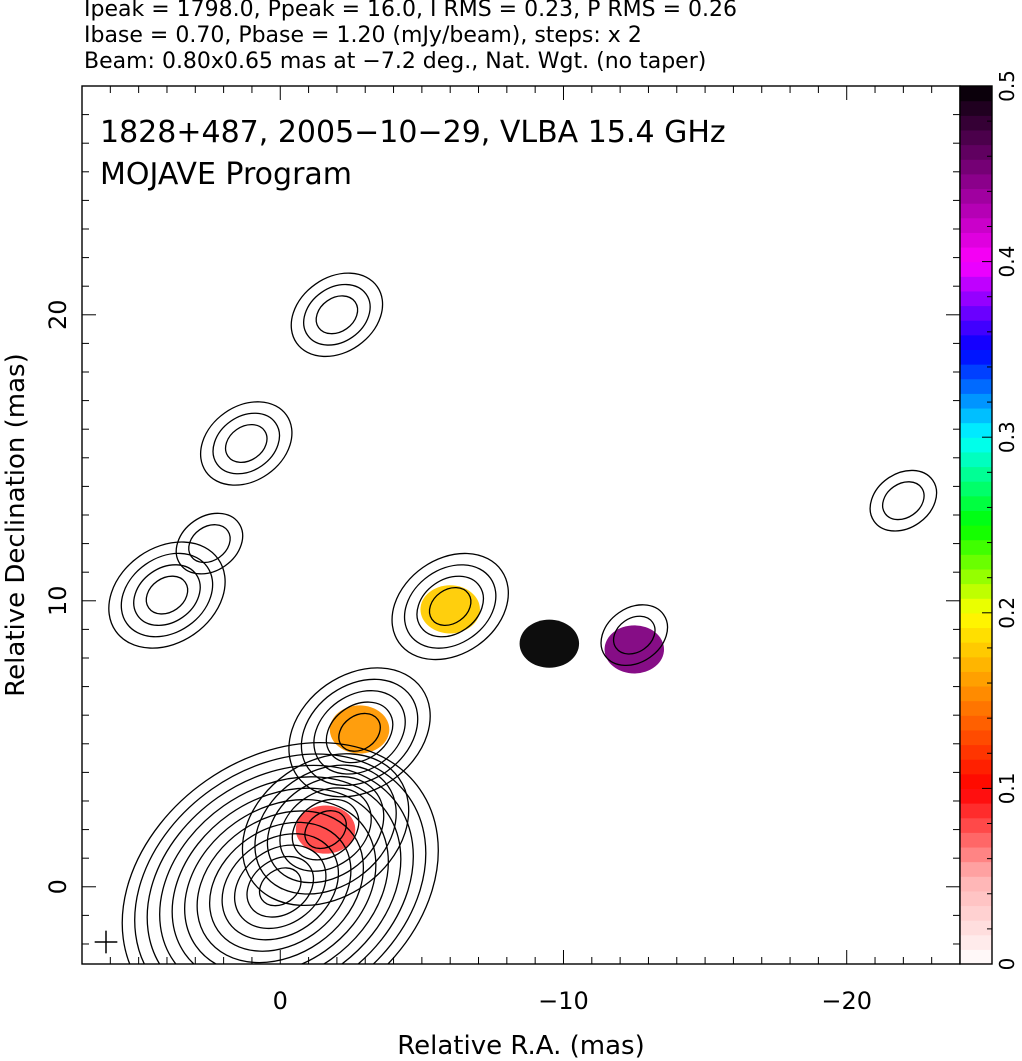 Image resolution: width=1022 pixels, height=1061 pixels. I want to click on contour-component-inner-jet-knot, so click(325, 830).